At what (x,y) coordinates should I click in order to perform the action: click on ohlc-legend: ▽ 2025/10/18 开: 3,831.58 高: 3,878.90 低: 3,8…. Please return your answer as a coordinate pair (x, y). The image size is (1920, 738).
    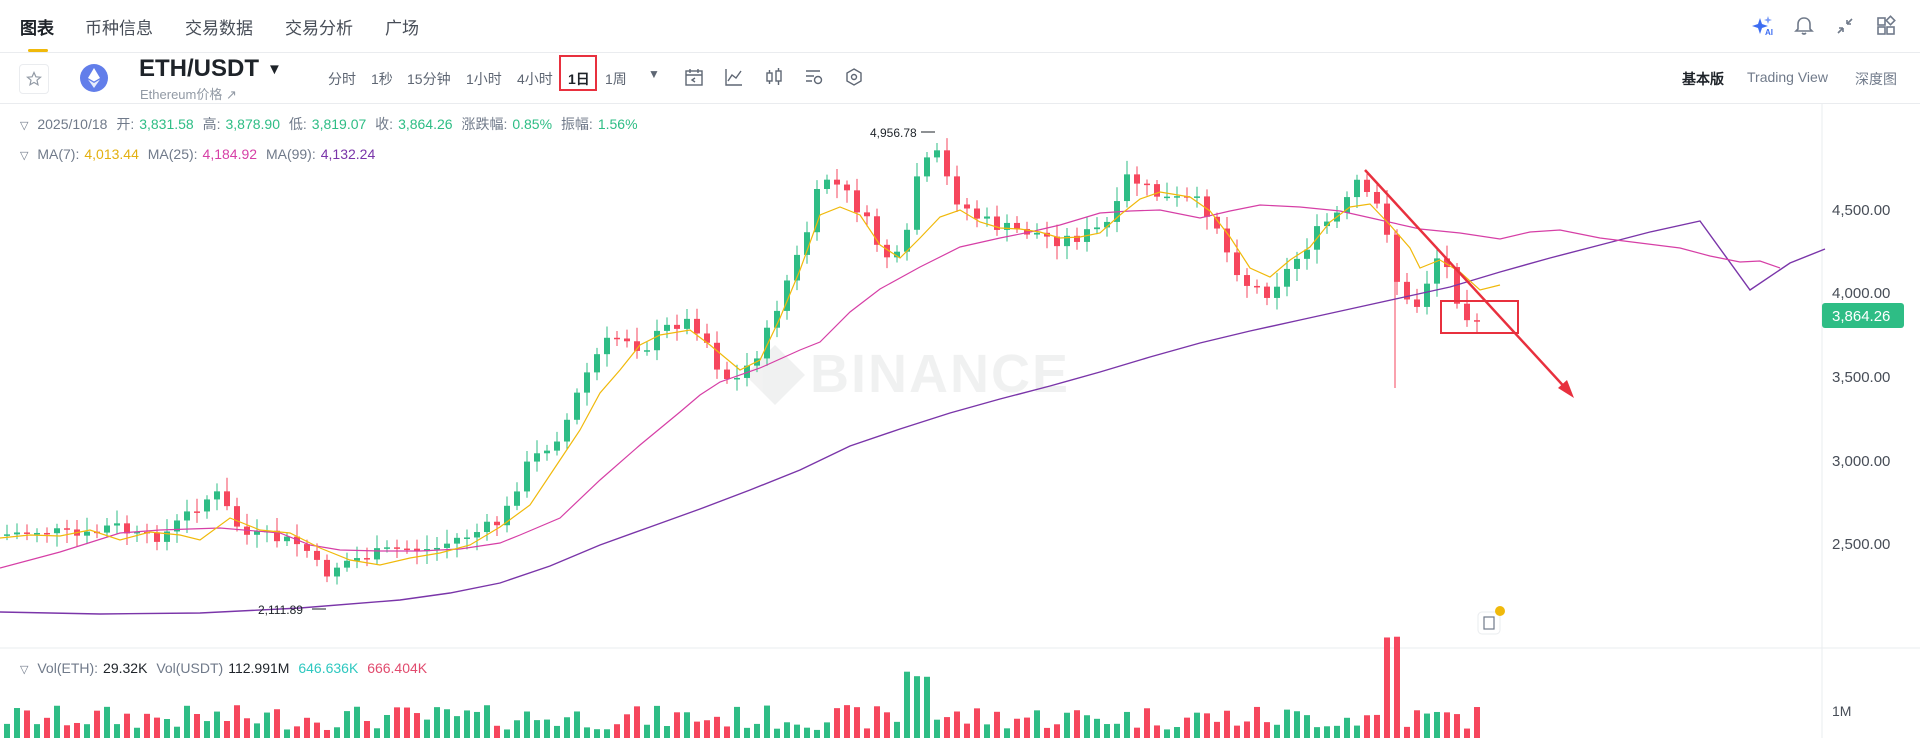
    Looking at the image, I should click on (331, 124).